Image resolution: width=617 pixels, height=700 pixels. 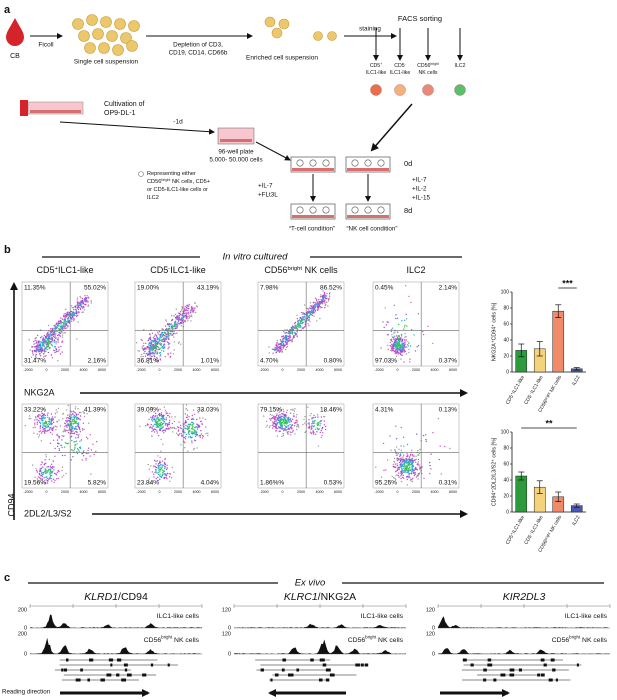 What do you see at coordinates (435, 370) in the screenshot?
I see `tick-label: 4000` at bounding box center [435, 370].